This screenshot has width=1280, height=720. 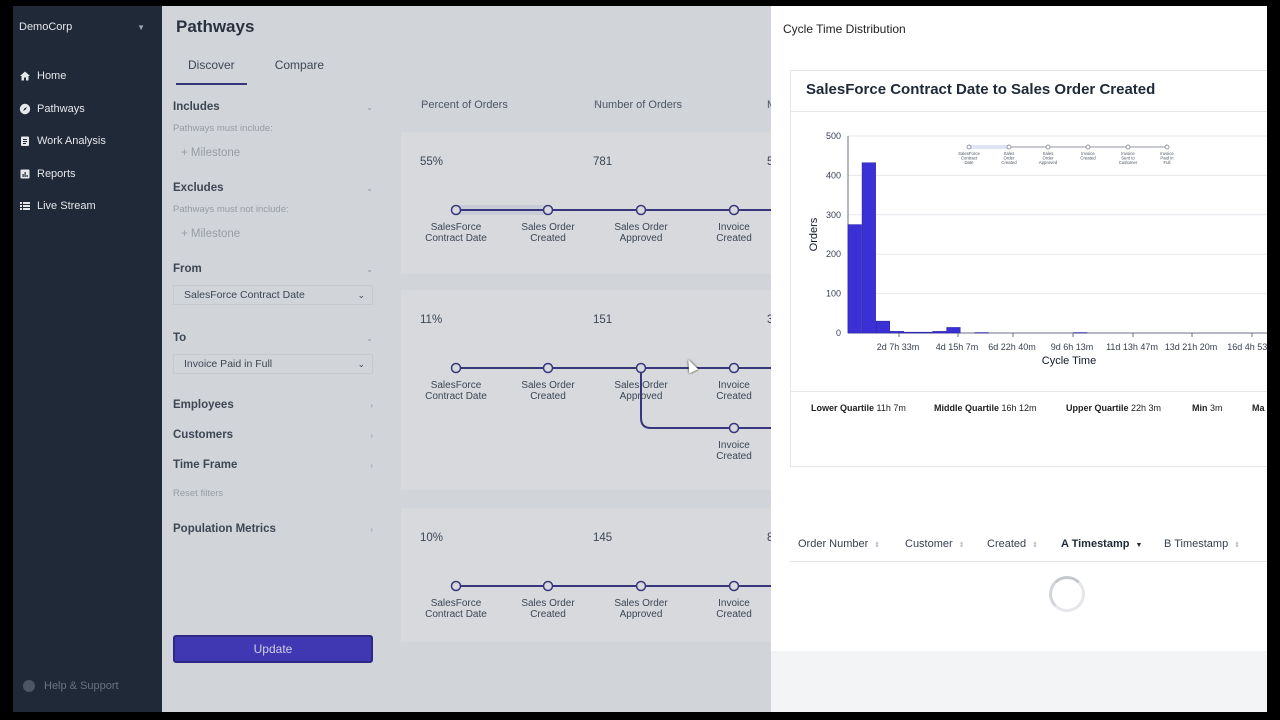 What do you see at coordinates (638, 105) in the screenshot?
I see `col-label: Number of Orders` at bounding box center [638, 105].